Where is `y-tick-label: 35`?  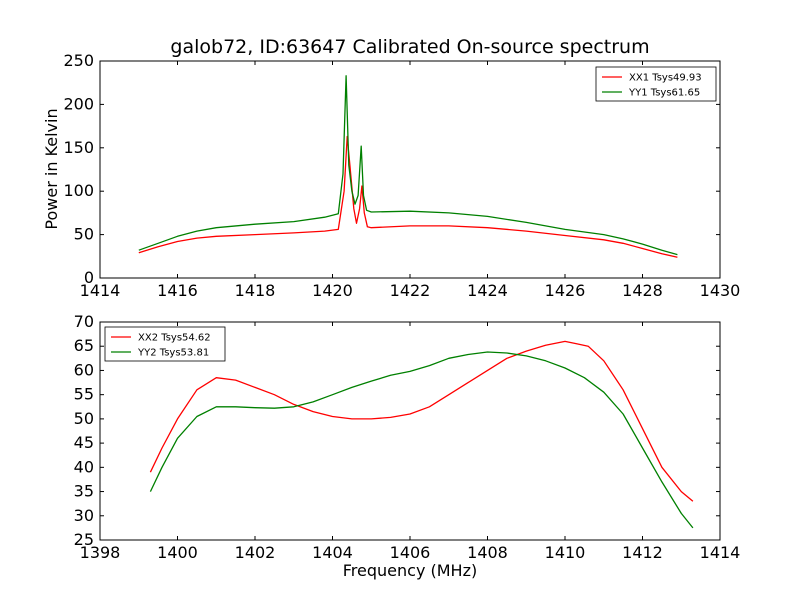
y-tick-label: 35 is located at coordinates (84, 491).